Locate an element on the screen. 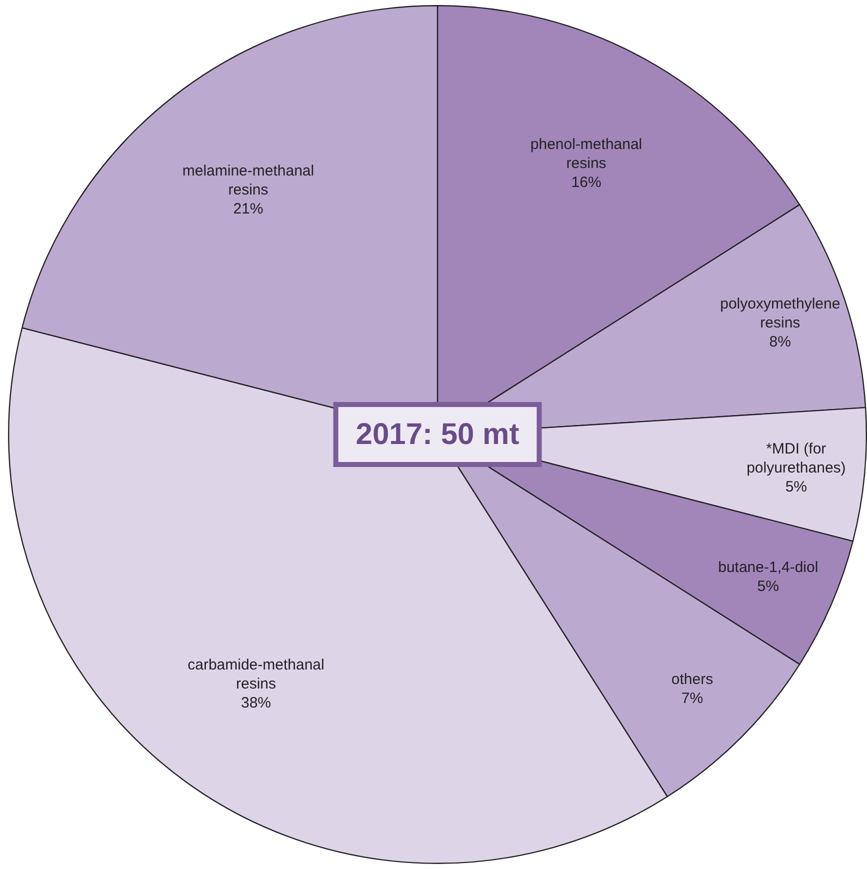  slice-label: others is located at coordinates (692, 679).